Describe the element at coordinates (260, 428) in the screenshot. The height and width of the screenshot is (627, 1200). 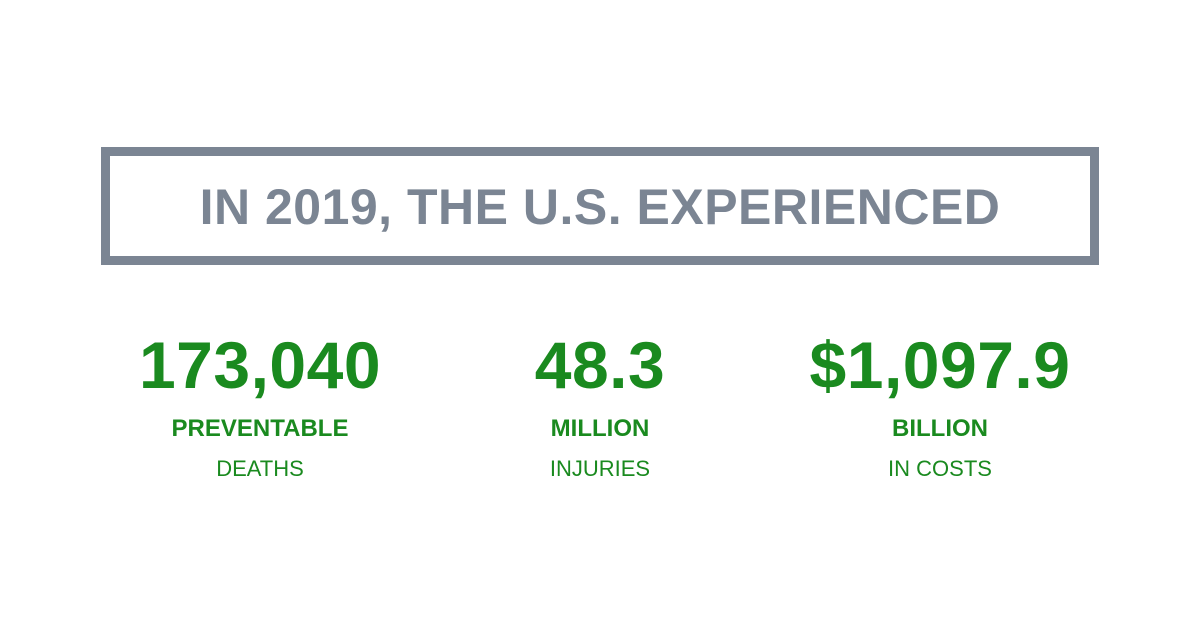
I see `stat-unit: PREVENTABLE` at that location.